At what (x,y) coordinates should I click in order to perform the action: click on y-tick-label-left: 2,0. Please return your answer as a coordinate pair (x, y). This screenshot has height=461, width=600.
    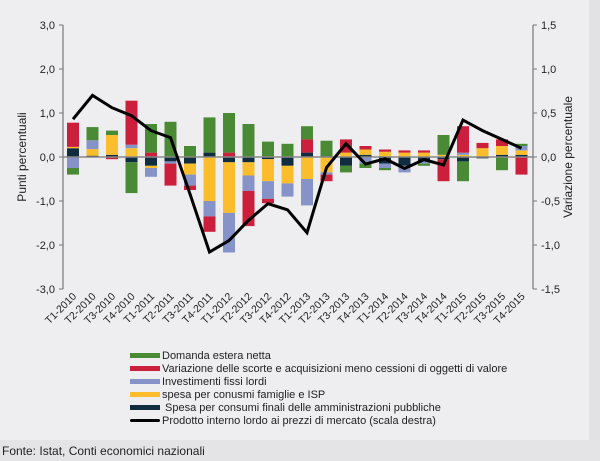
    Looking at the image, I should click on (47, 70).